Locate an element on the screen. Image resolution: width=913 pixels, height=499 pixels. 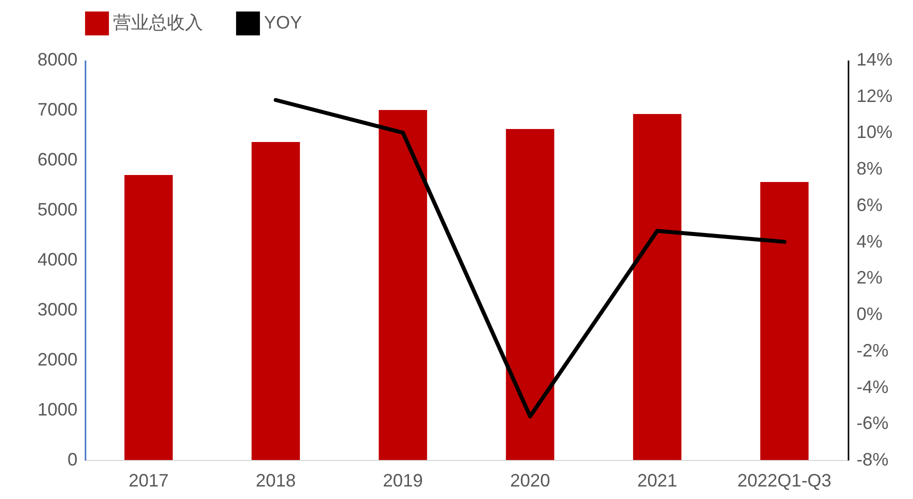
y-tick-label: 4000 is located at coordinates (57, 260).